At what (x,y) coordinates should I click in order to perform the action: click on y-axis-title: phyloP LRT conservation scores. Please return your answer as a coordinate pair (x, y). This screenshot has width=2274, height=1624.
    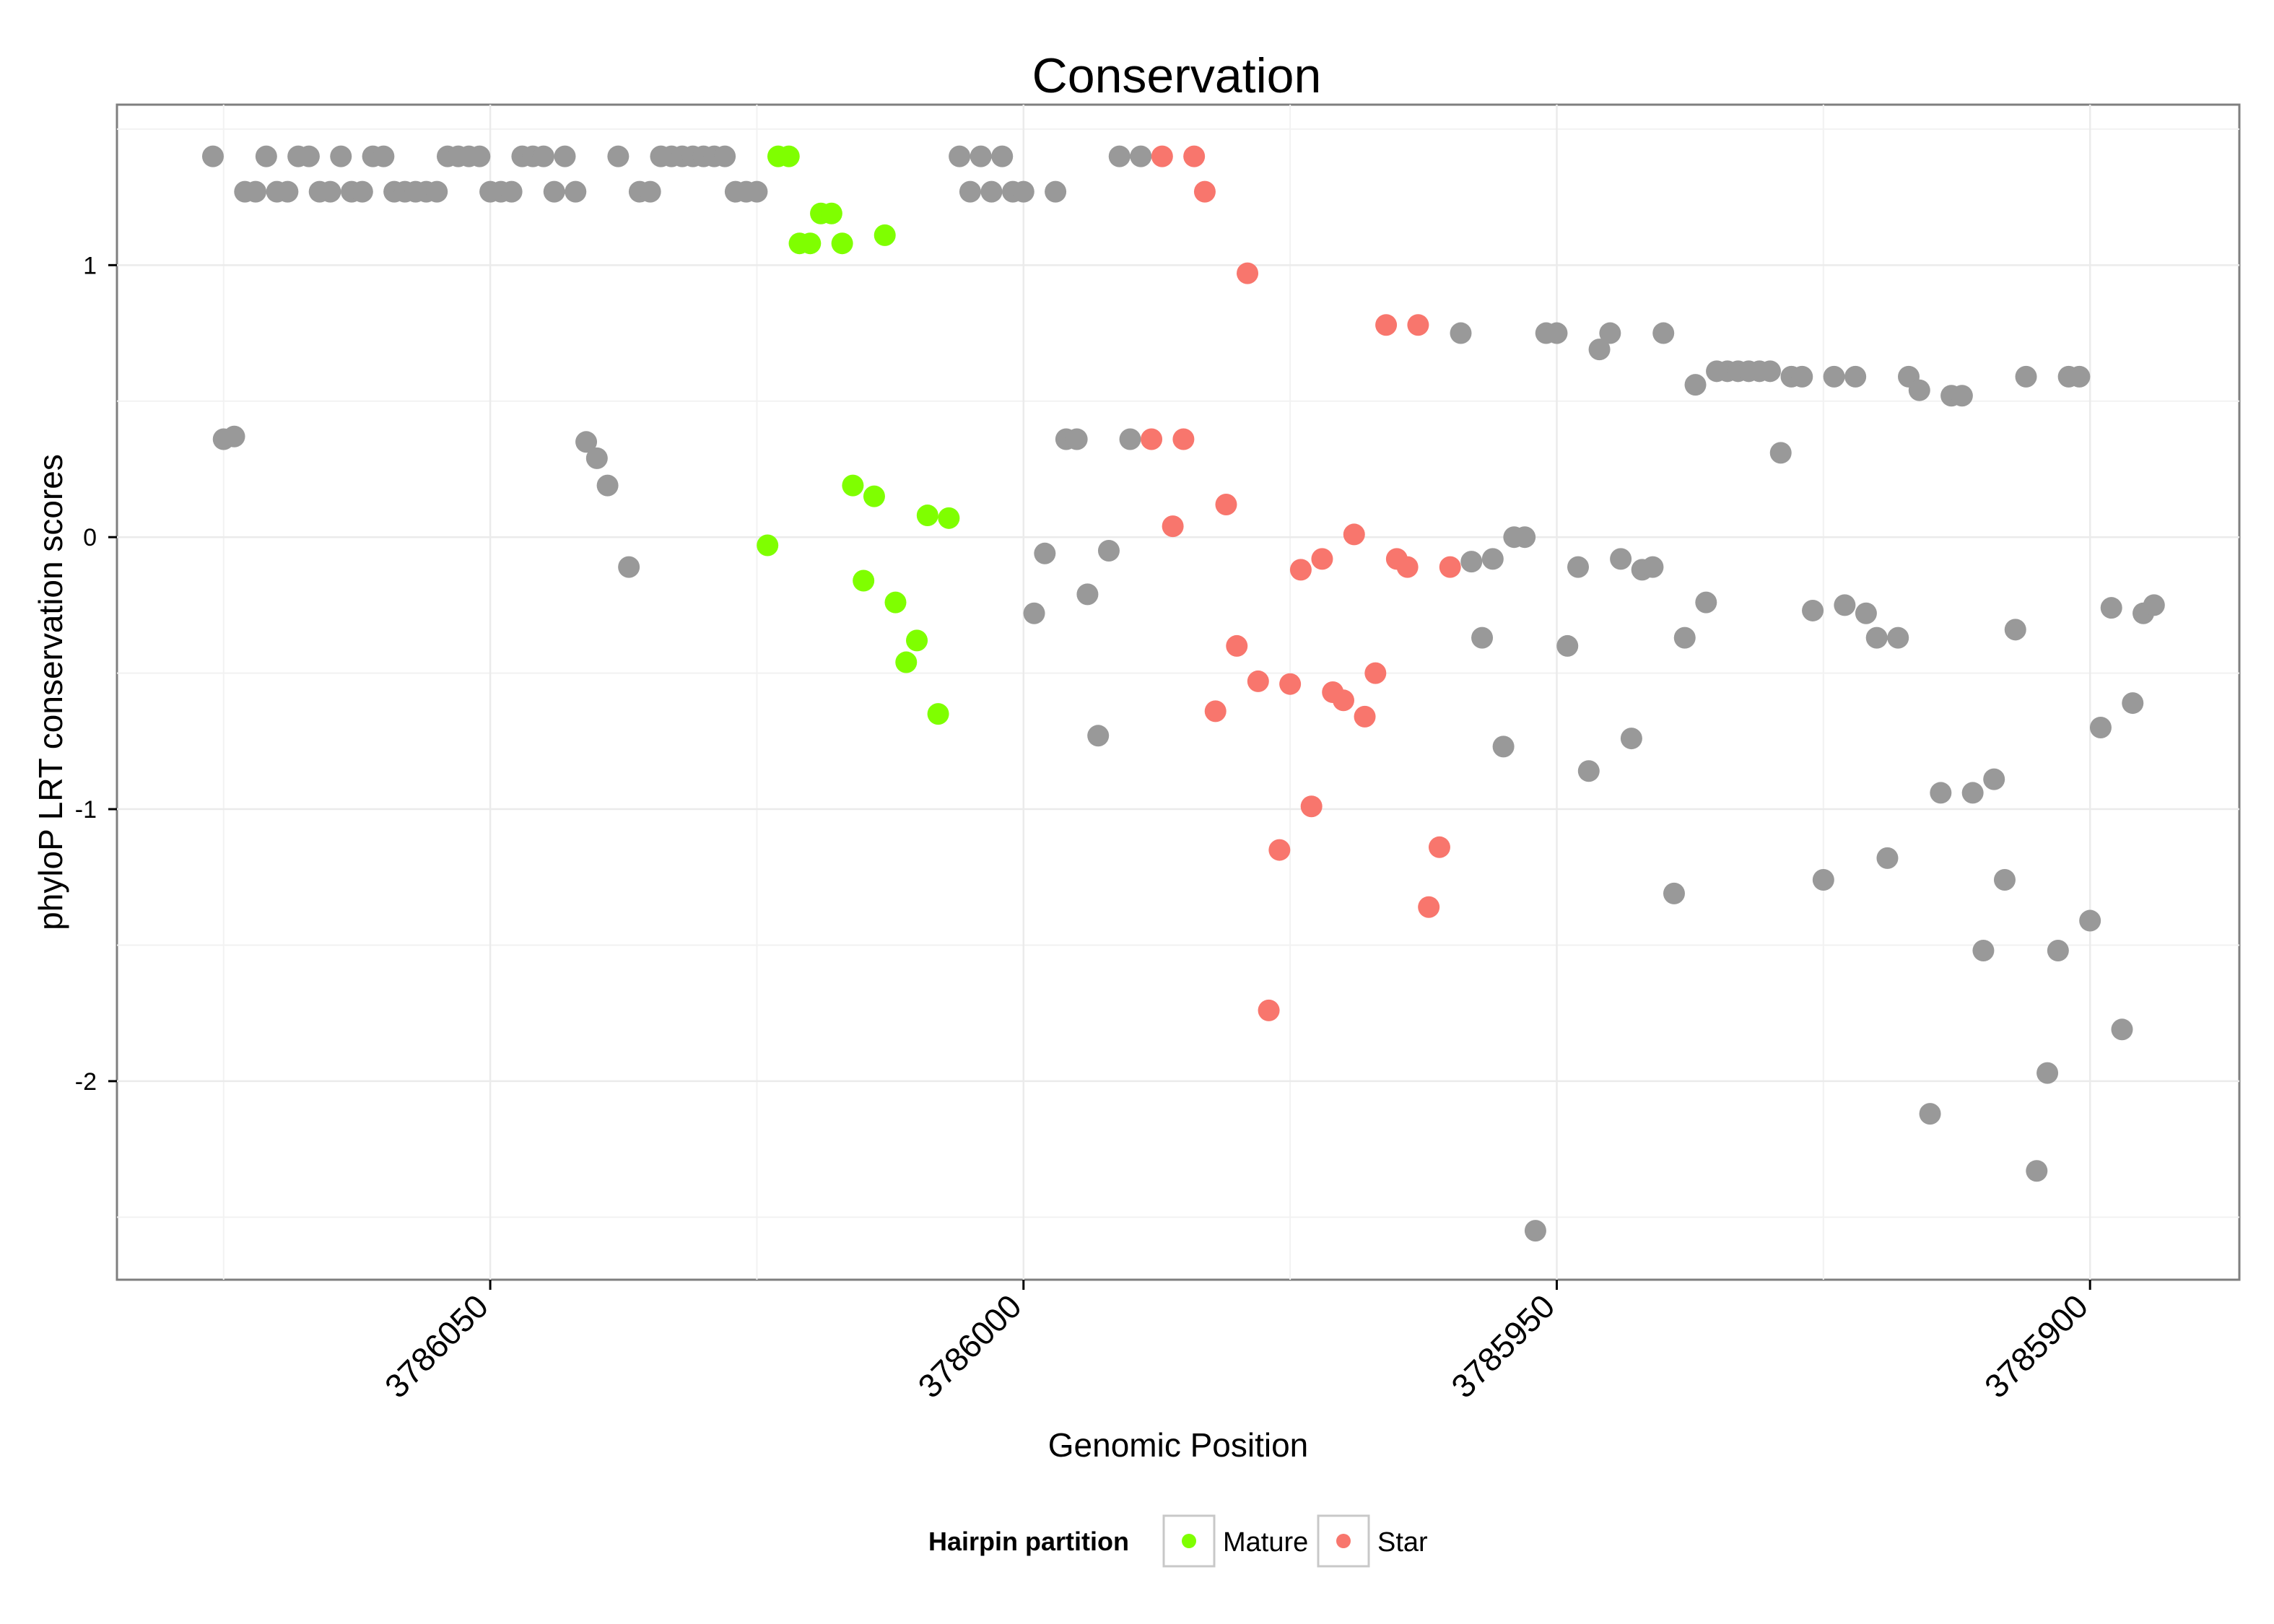
    Looking at the image, I should click on (50, 692).